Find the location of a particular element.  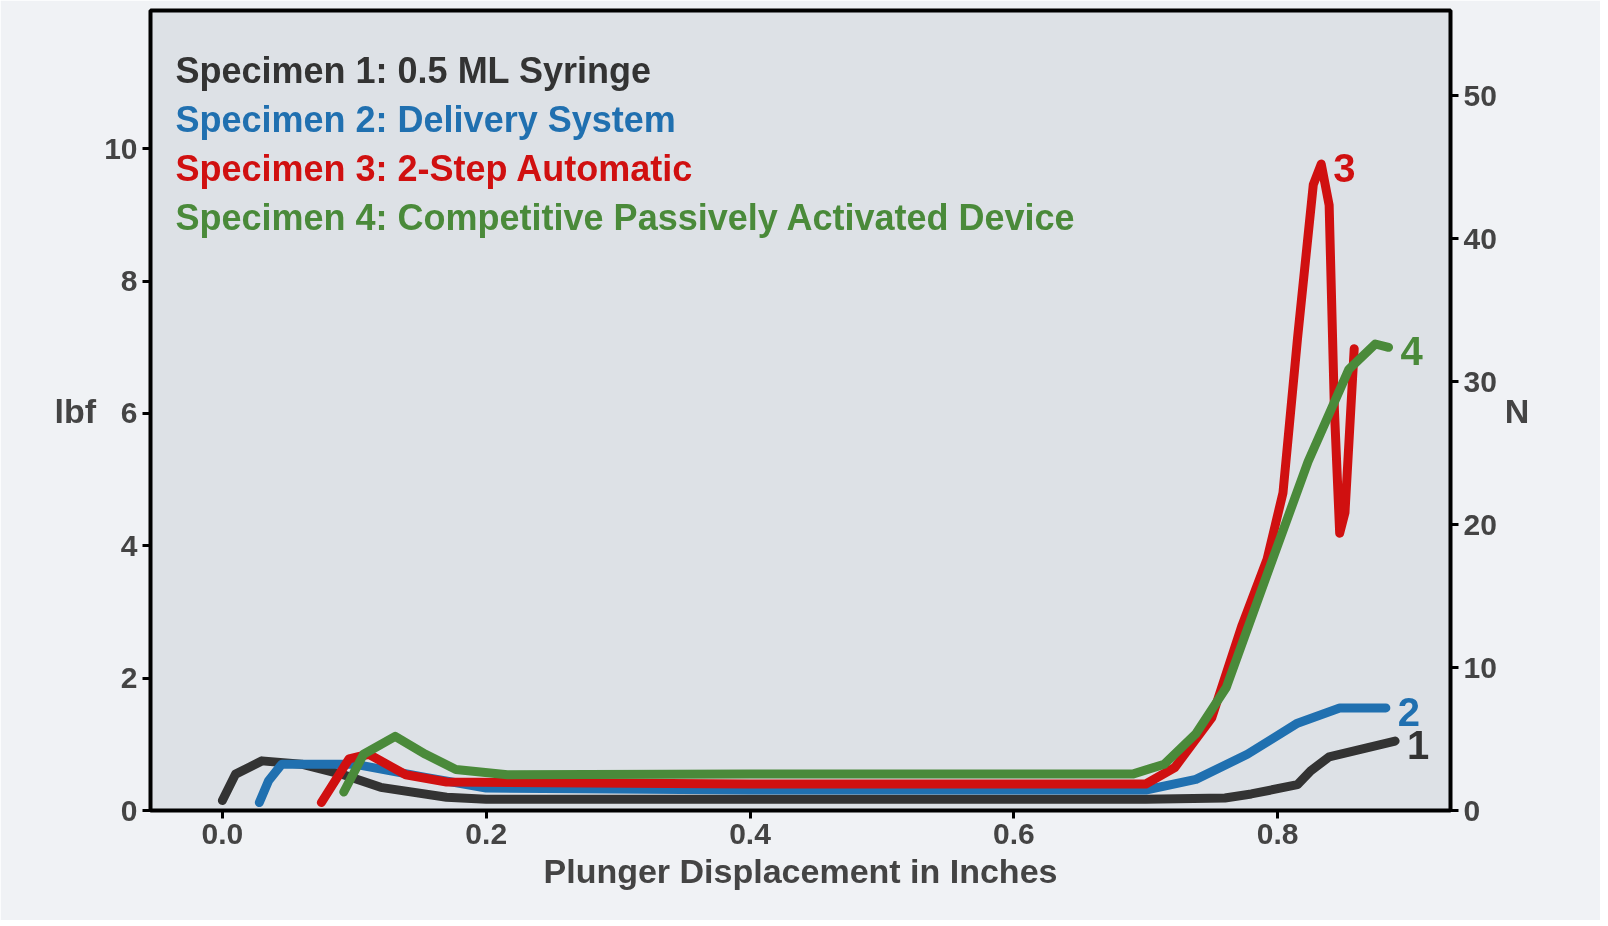

x-tick-label: 0.4 is located at coordinates (750, 833).